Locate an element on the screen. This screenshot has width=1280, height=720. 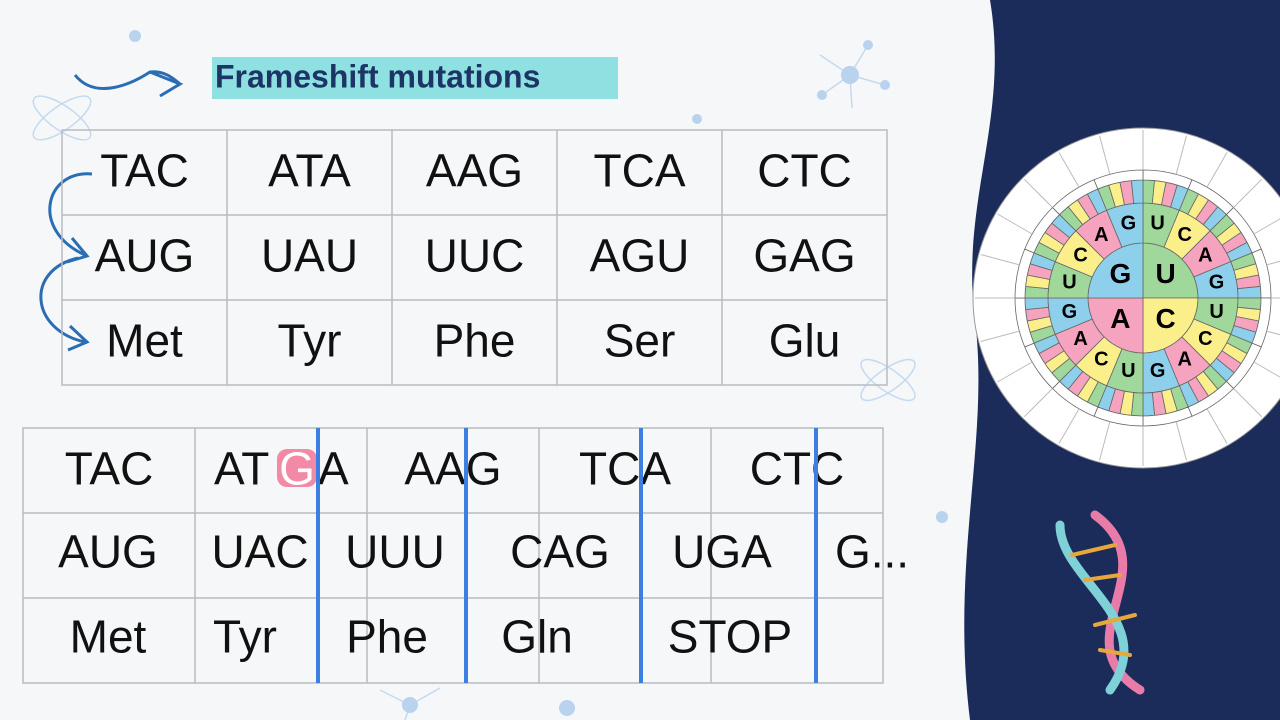
amino-acid: Phe is located at coordinates (387, 637).